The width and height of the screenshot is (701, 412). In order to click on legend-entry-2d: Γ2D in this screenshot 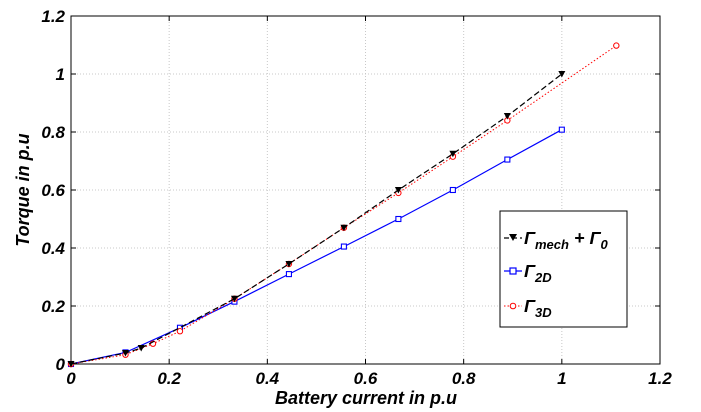, I will do `click(528, 273)`.